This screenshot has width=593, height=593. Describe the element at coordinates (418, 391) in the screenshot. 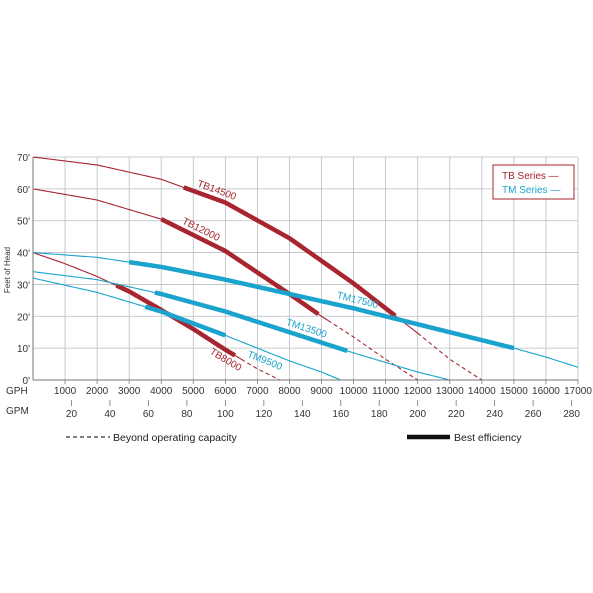

I see `x-tick-label-gph: 12000` at that location.